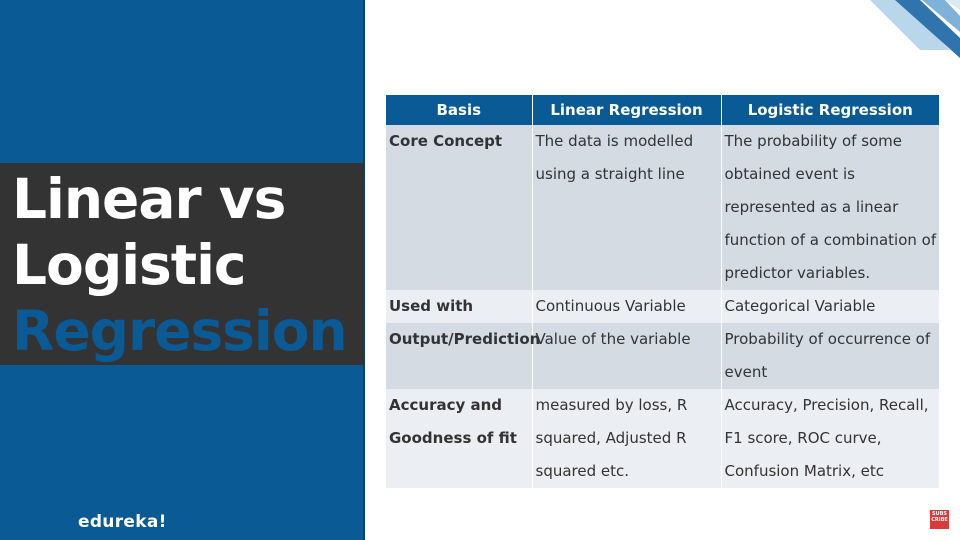 The width and height of the screenshot is (960, 540). I want to click on cell-basis: Accuracy and Goodness of fit, so click(459, 438).